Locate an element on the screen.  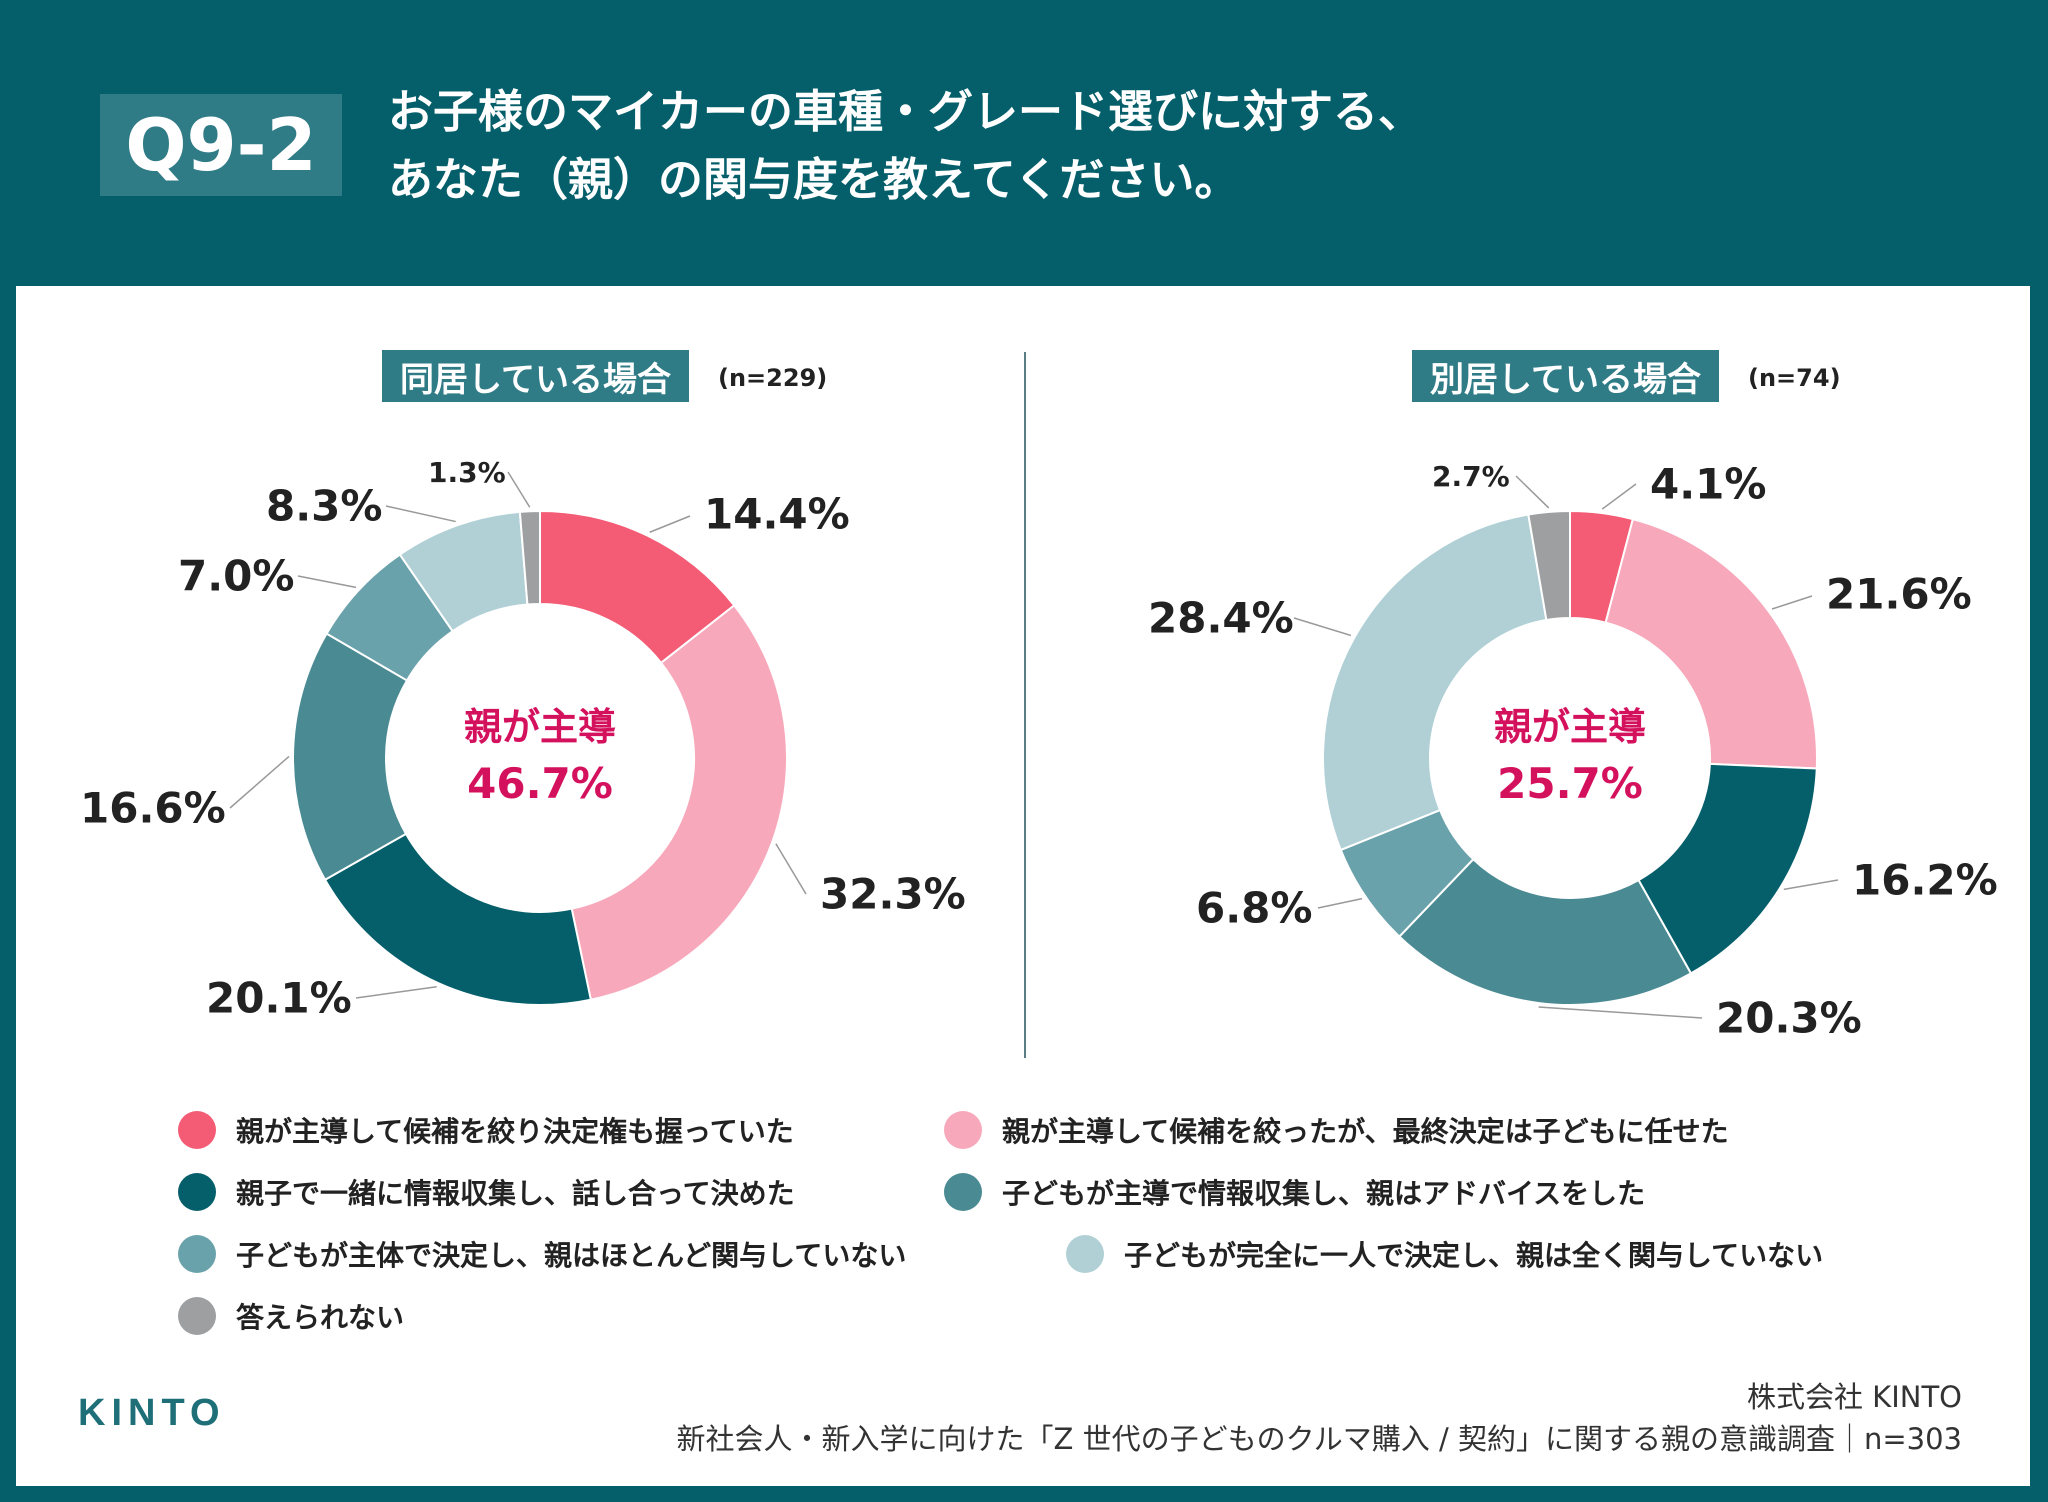
data-label-separate-2: 21.6% is located at coordinates (1899, 594).